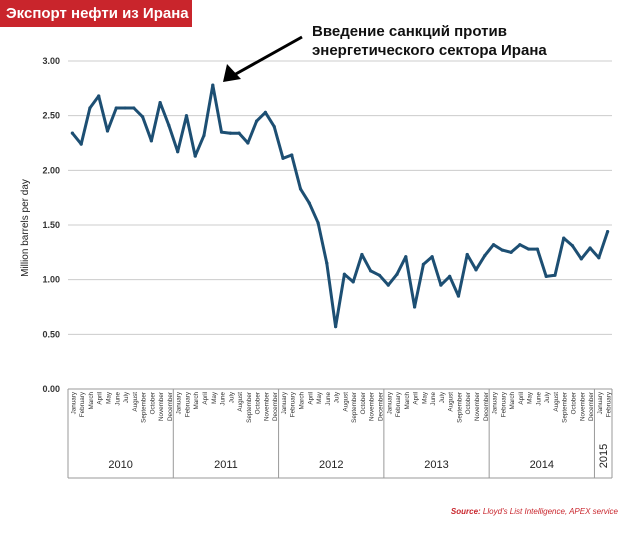  I want to click on month-label: August, so click(240, 402).